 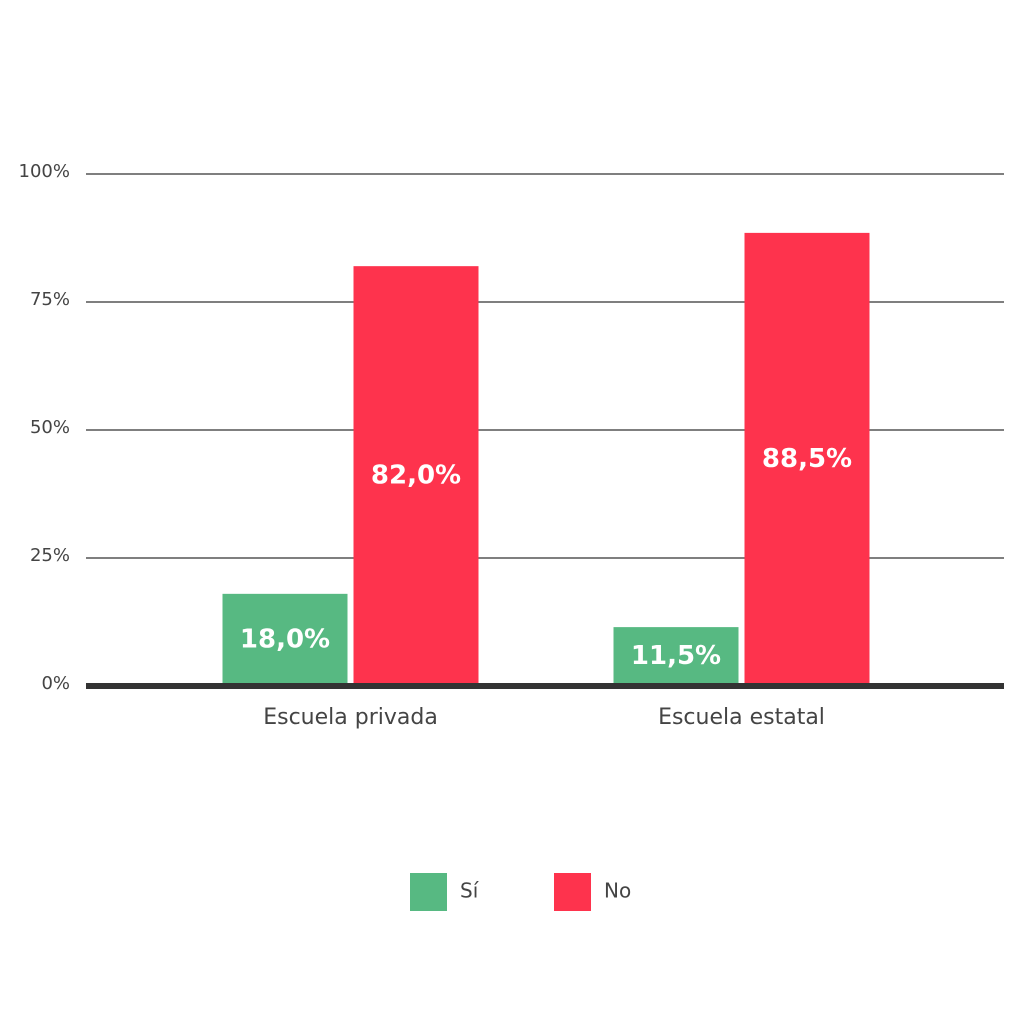 What do you see at coordinates (55, 683) in the screenshot?
I see `y-tick-label: 0%` at bounding box center [55, 683].